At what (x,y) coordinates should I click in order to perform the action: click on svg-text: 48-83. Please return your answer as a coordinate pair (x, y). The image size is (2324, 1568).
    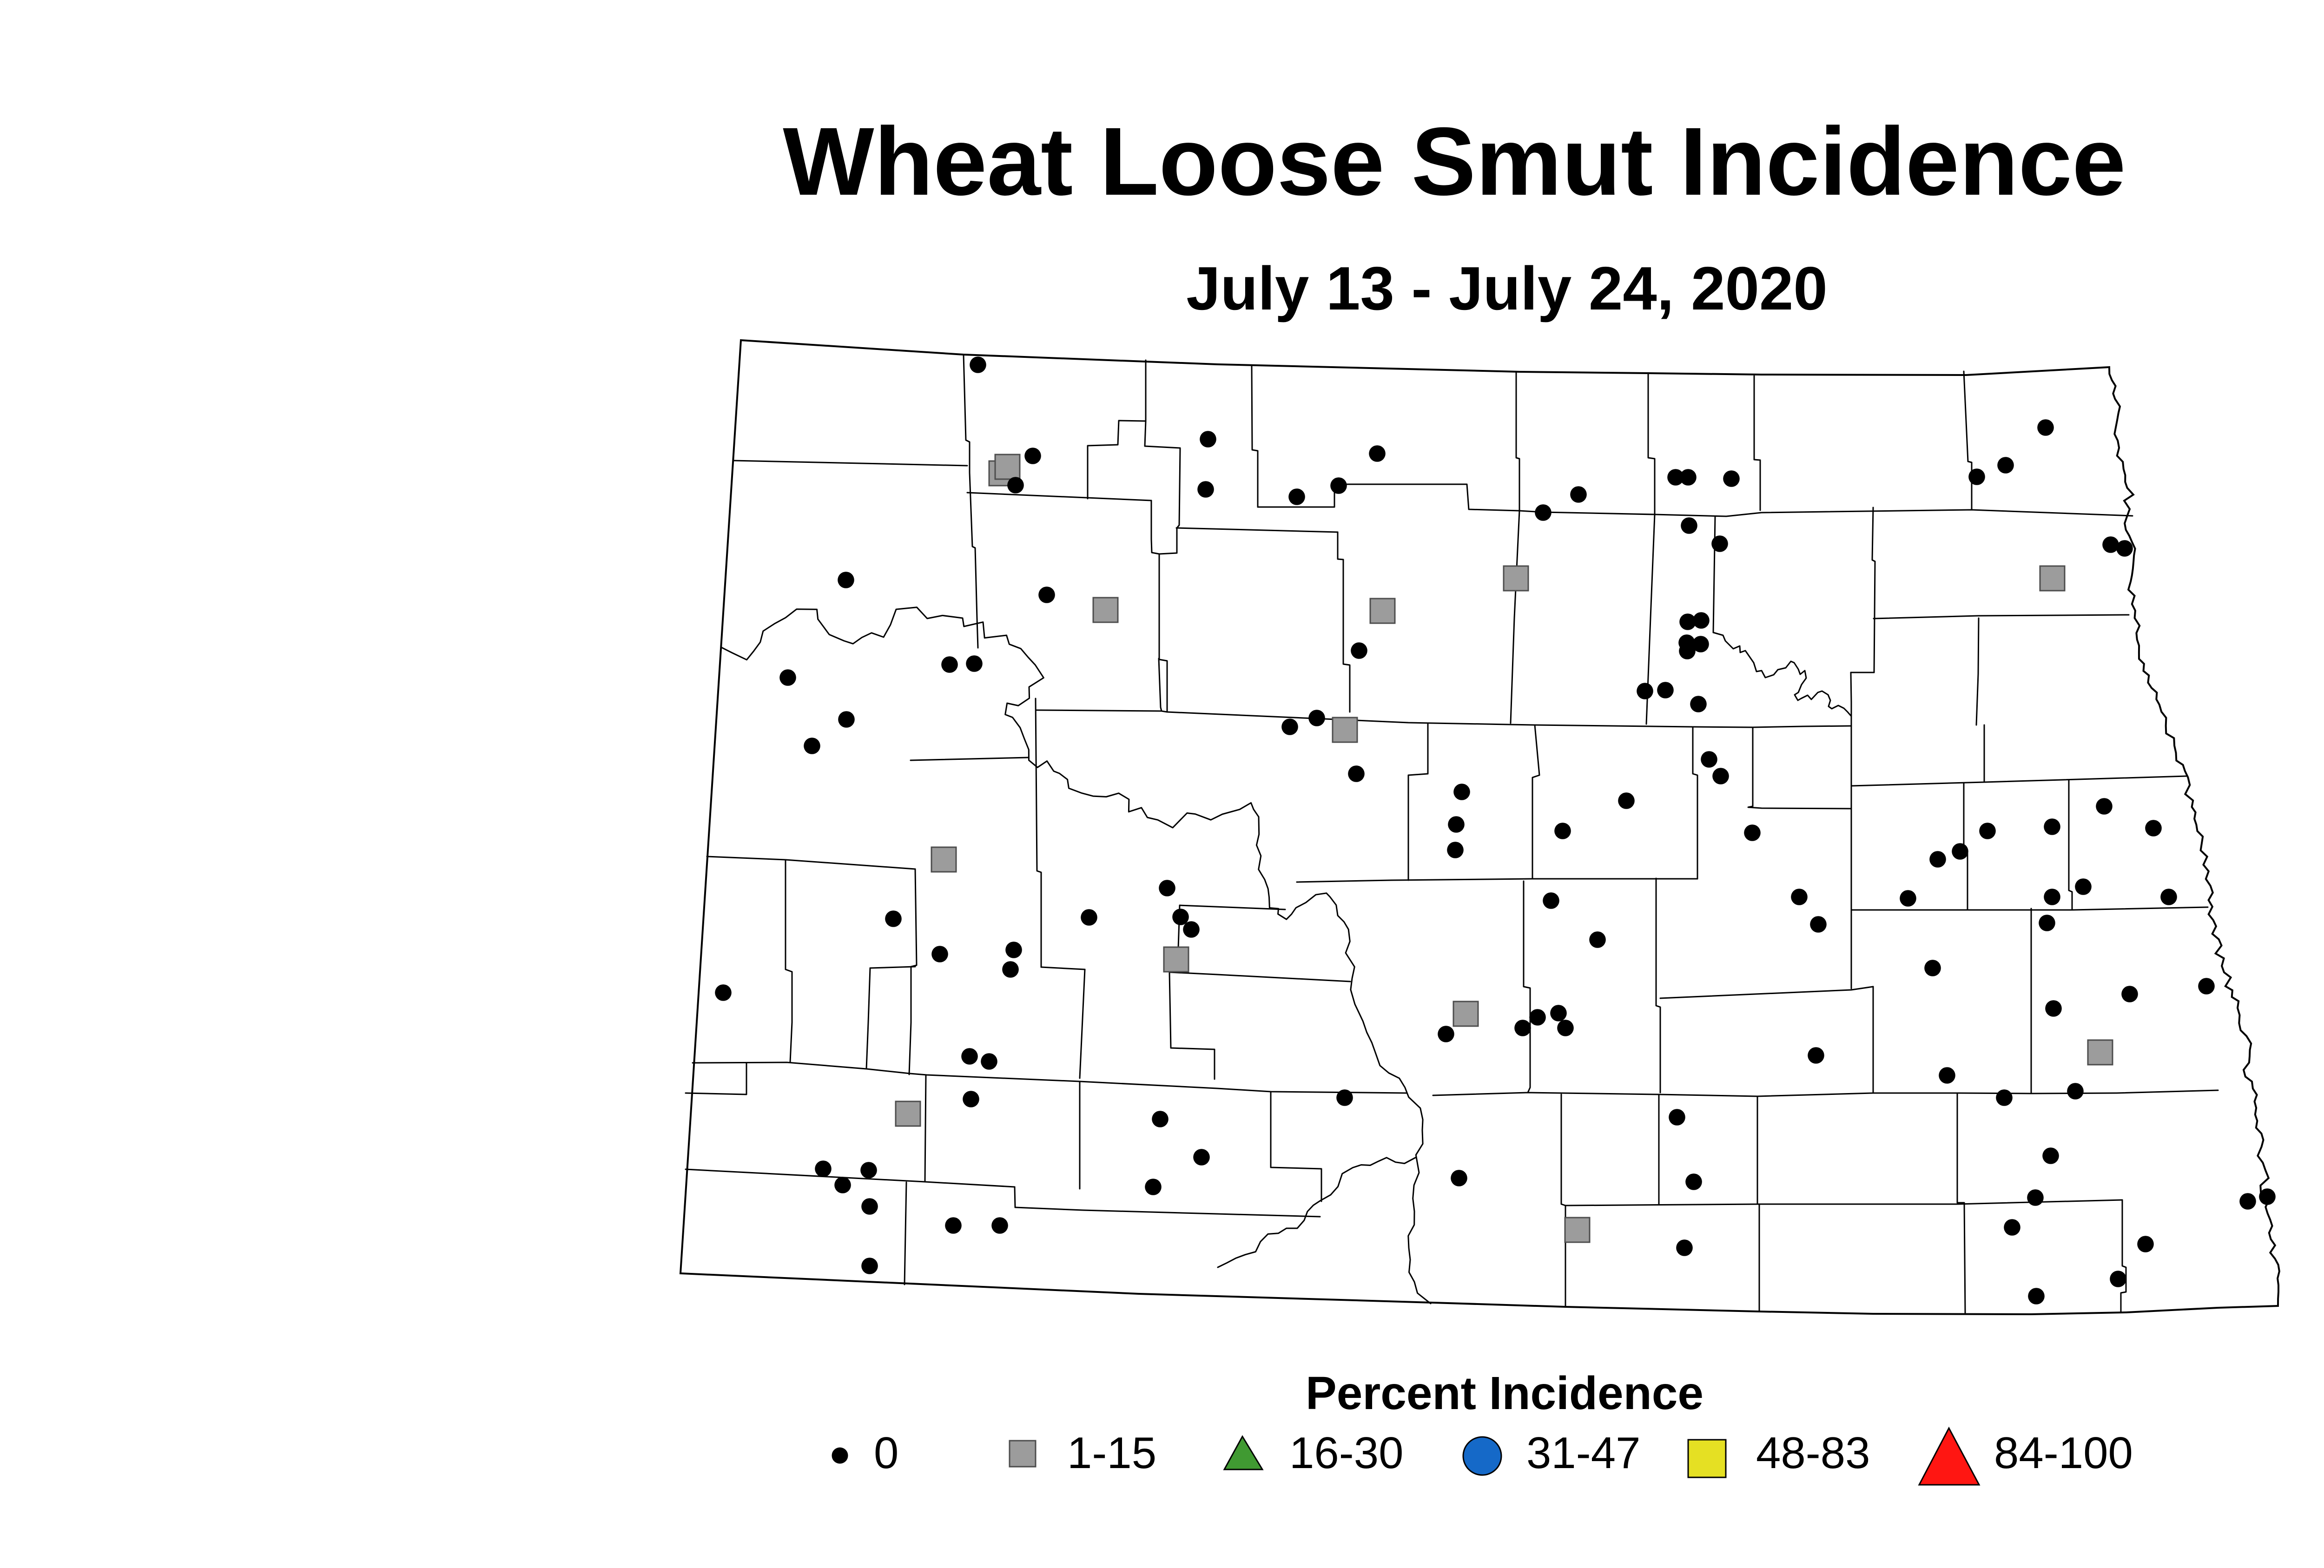
    Looking at the image, I should click on (1813, 1453).